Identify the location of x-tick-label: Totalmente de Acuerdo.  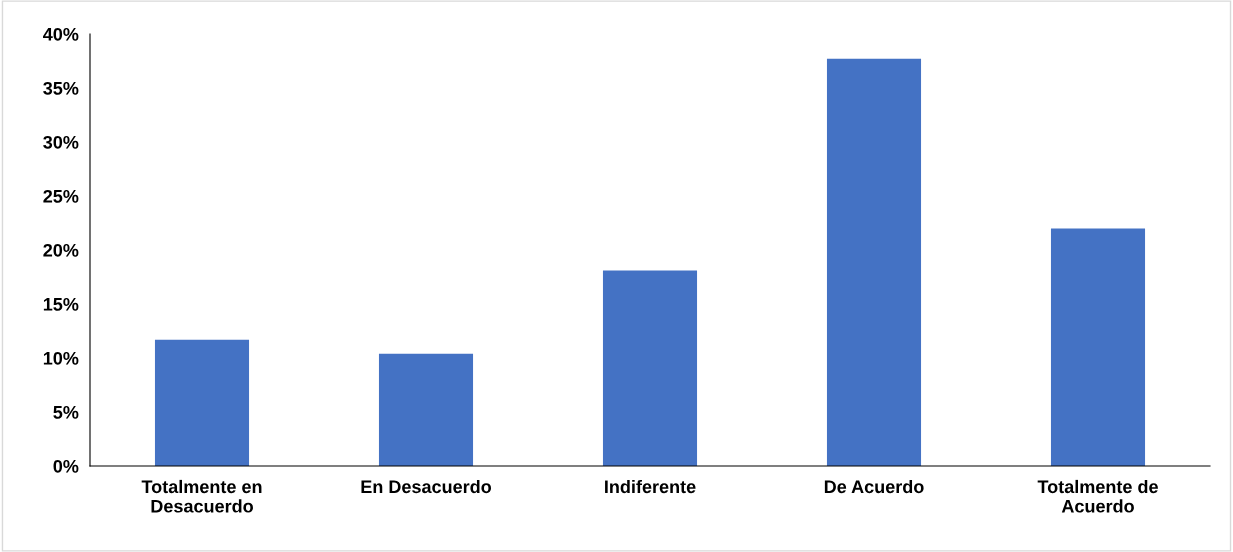
(1097, 496).